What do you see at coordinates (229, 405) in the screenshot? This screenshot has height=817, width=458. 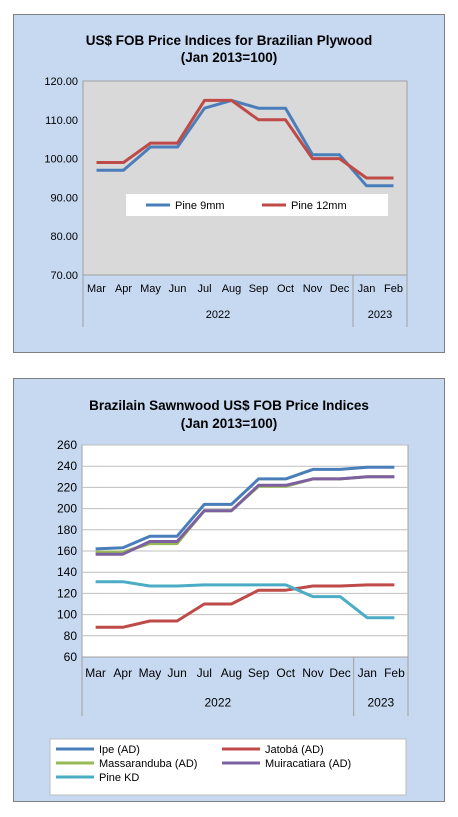 I see `sawnwood-chart-title: Brazilain Sawnwood US$ FOB Price Indices` at bounding box center [229, 405].